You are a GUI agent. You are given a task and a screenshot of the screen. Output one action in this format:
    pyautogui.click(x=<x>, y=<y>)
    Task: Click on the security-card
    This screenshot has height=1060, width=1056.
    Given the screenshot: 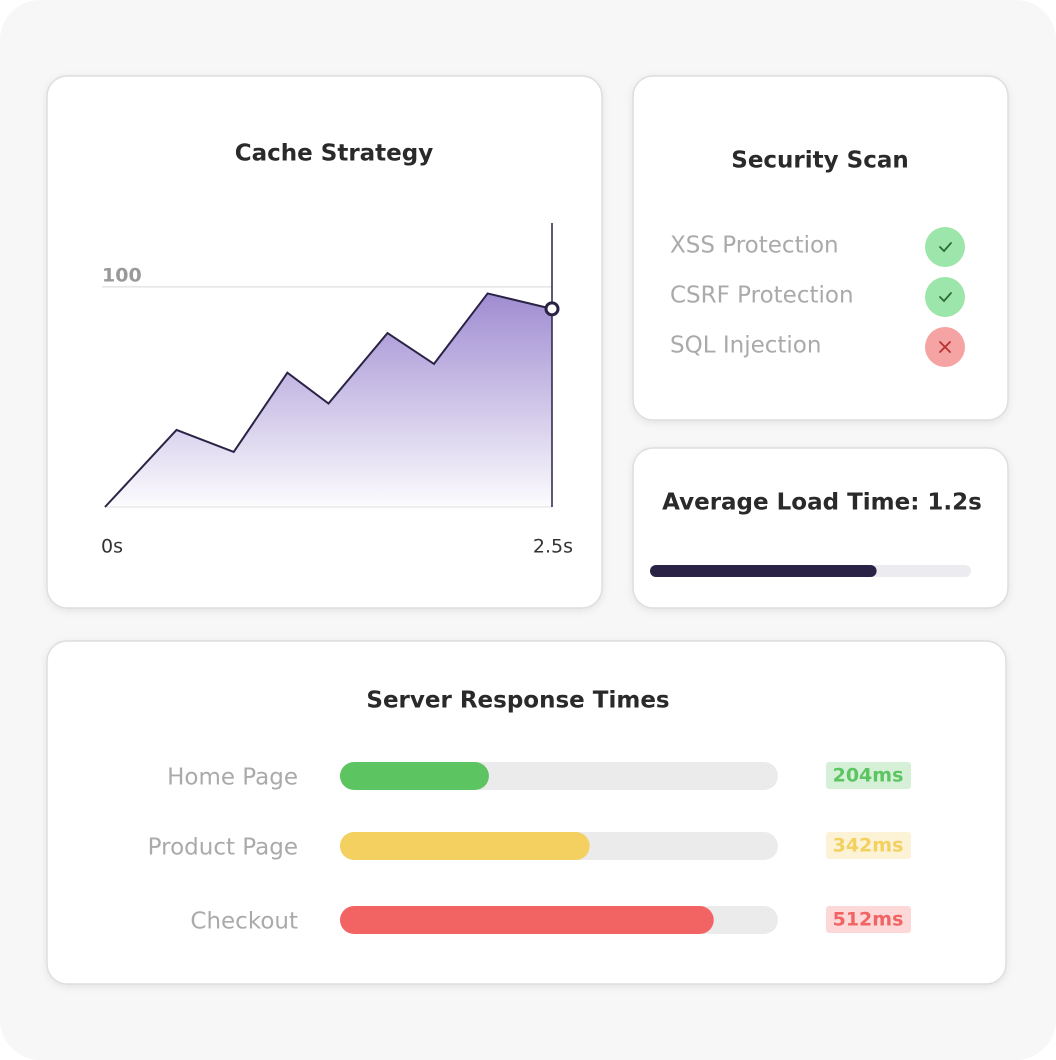 What is the action you would take?
    pyautogui.click(x=820, y=248)
    